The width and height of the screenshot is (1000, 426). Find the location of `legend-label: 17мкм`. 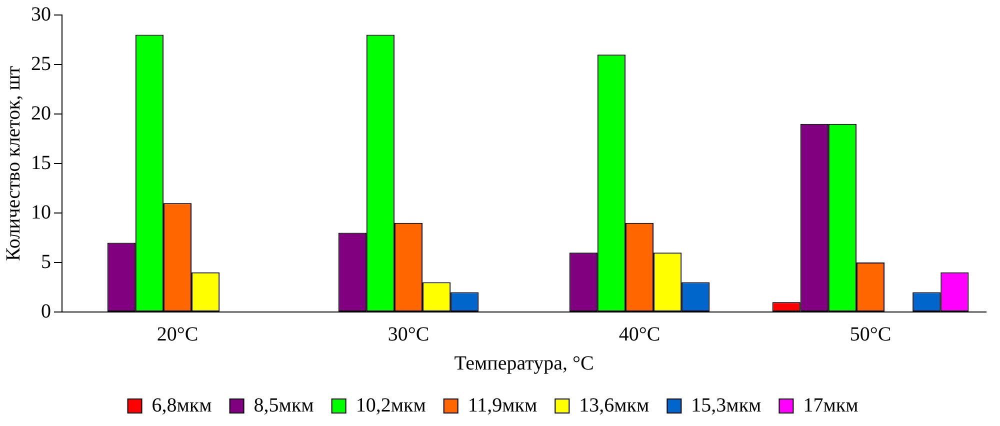

legend-label: 17мкм is located at coordinates (831, 405).